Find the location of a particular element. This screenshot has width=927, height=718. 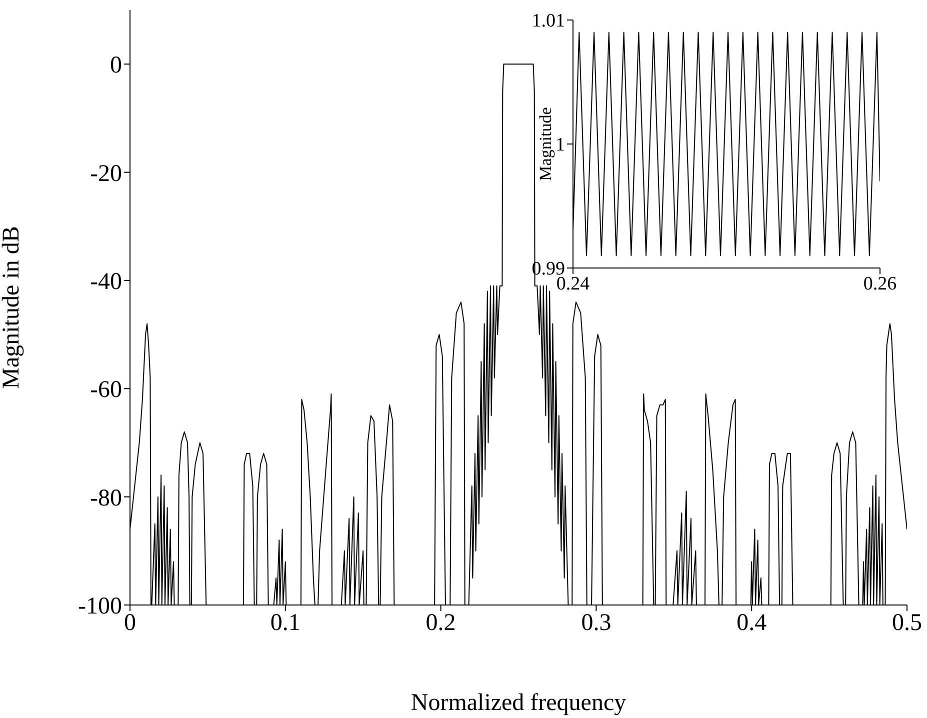

y-tick-label: -60 is located at coordinates (106, 390).